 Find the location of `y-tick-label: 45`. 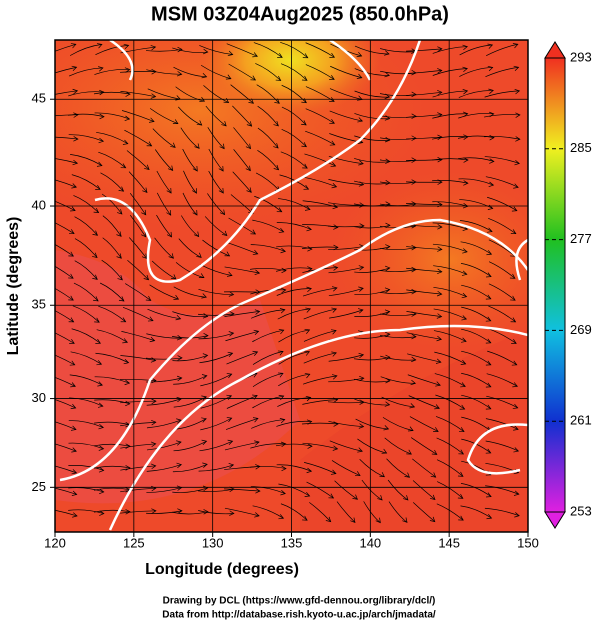

y-tick-label: 45 is located at coordinates (39, 98).